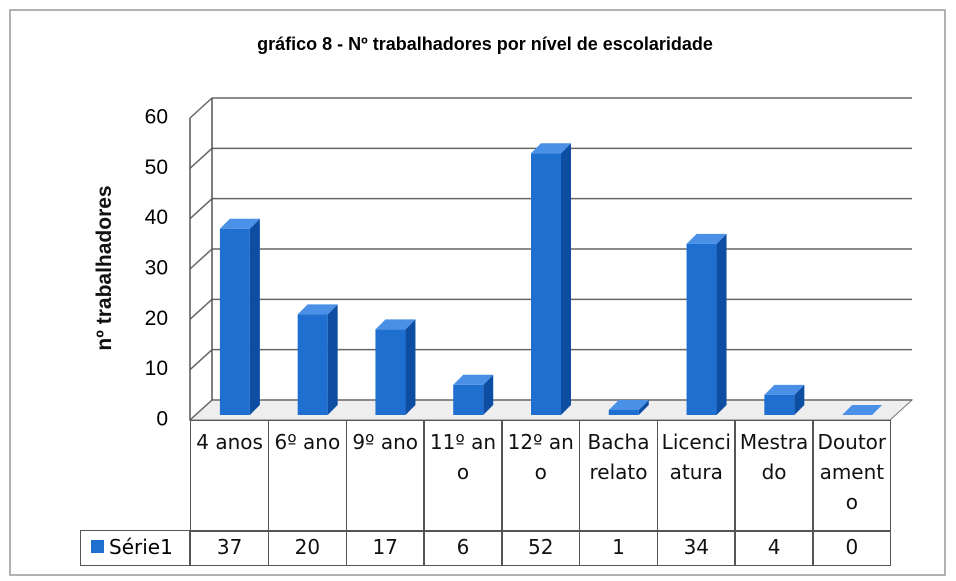  I want to click on x-tick-label: 4 anos, so click(230, 476).